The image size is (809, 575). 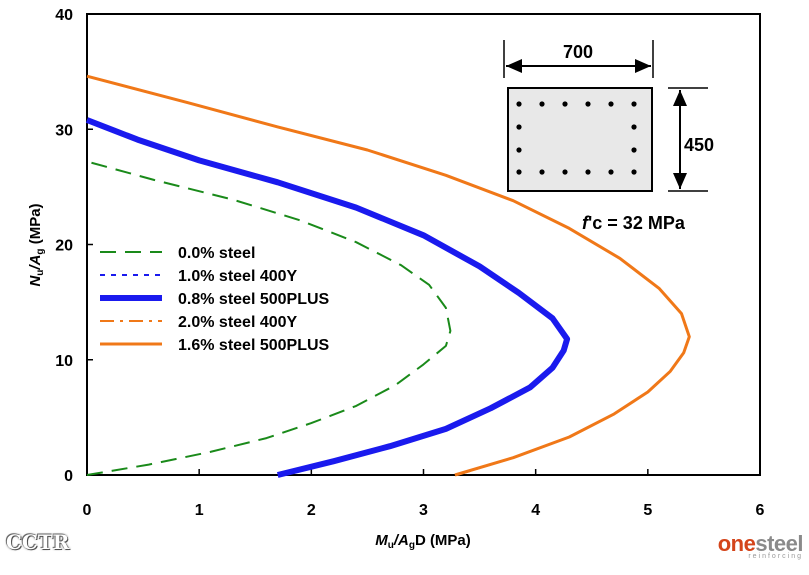 What do you see at coordinates (634, 223) in the screenshot?
I see `concrete-strength-label: f'c = 32 MPa` at bounding box center [634, 223].